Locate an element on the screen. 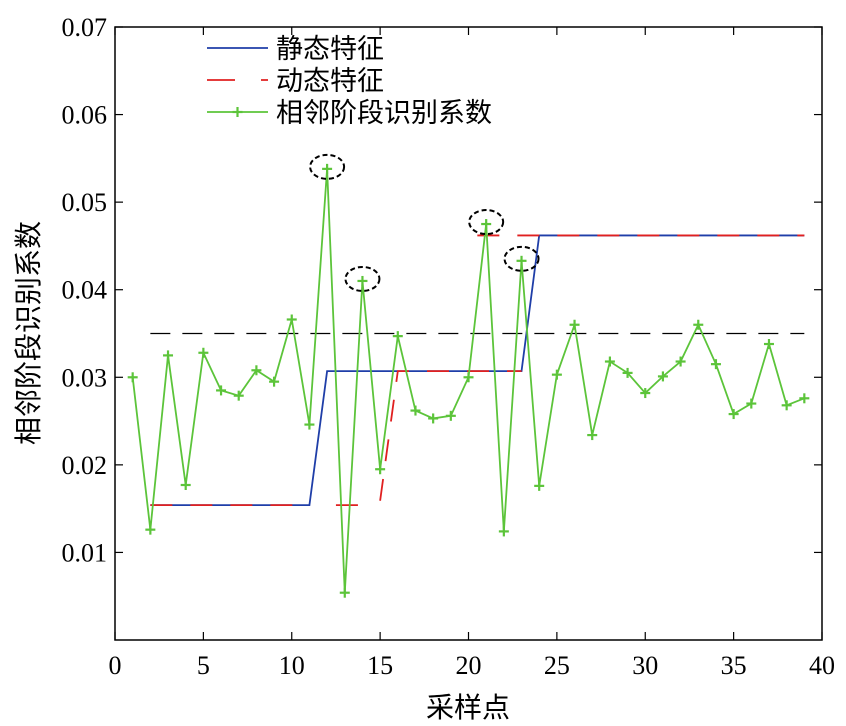 The height and width of the screenshot is (726, 846). x-tick-label: 25 is located at coordinates (557, 665).